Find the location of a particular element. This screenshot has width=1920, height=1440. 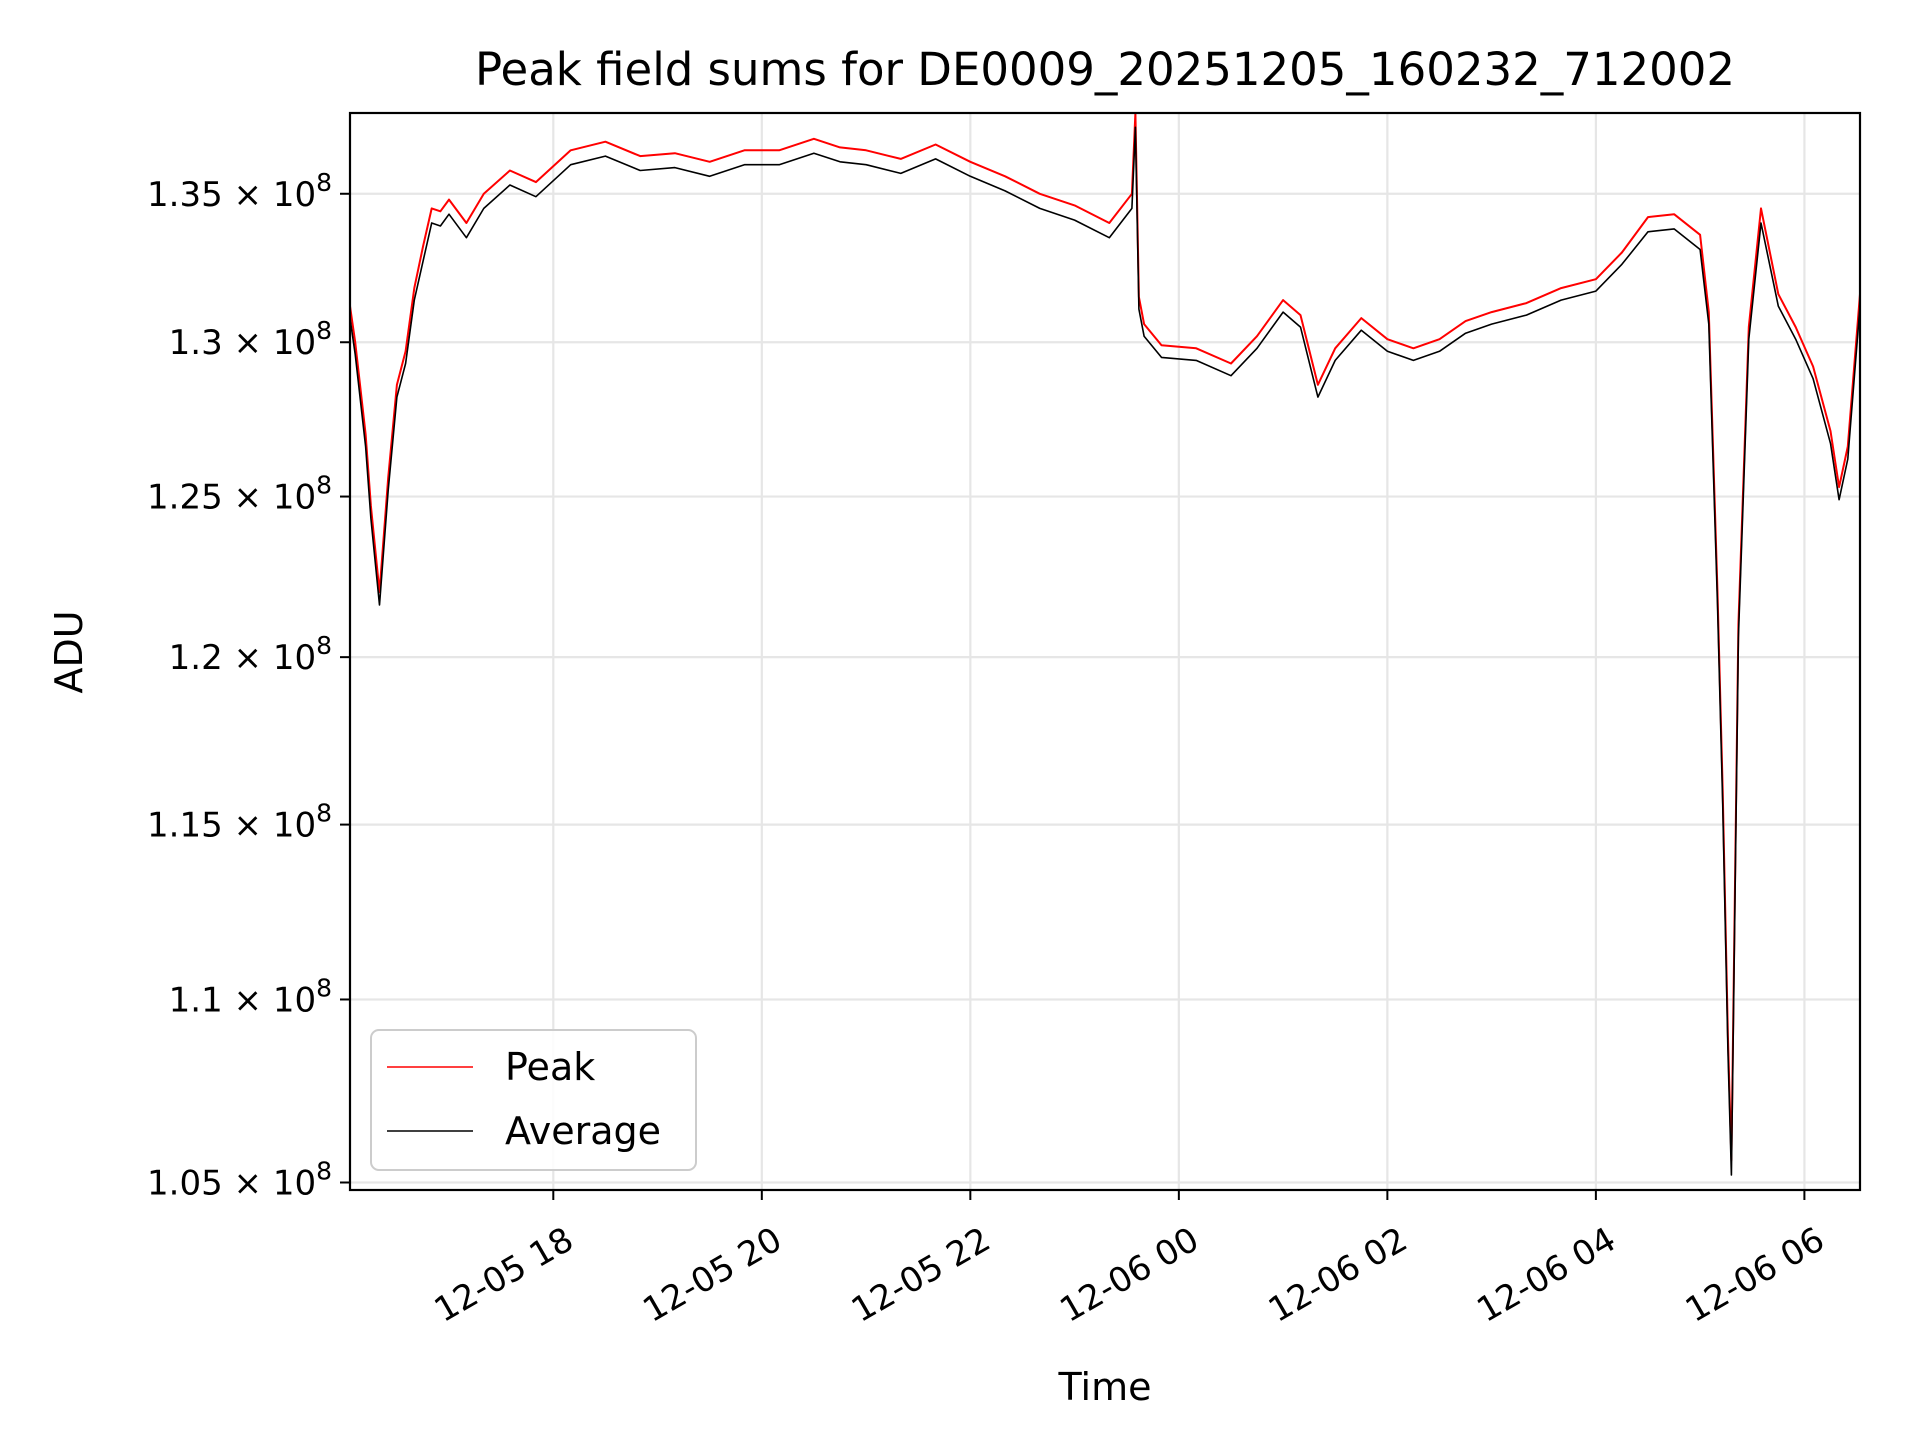

y-tick-label: 1.15 × 108 is located at coordinates (239, 822).